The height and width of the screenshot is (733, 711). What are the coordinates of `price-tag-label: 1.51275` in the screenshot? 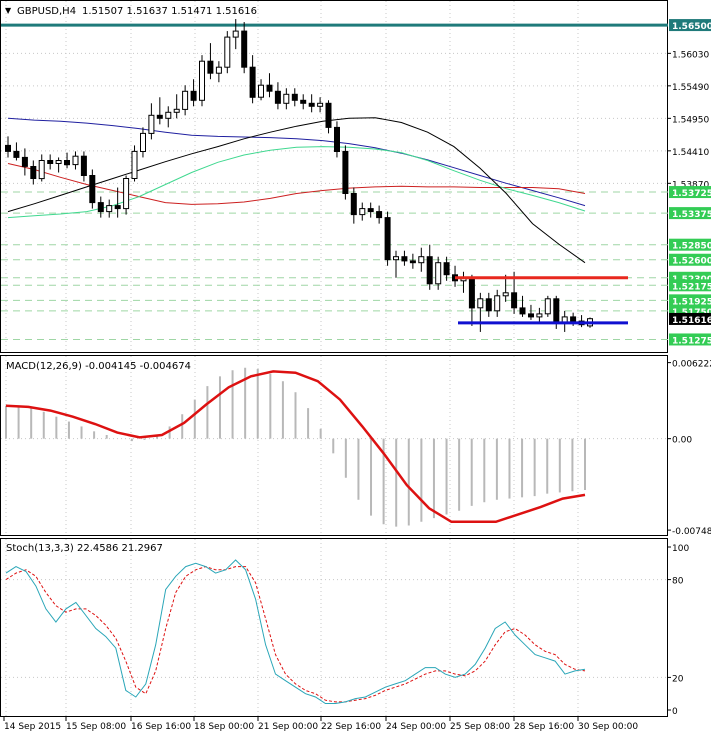 It's located at (691, 341).